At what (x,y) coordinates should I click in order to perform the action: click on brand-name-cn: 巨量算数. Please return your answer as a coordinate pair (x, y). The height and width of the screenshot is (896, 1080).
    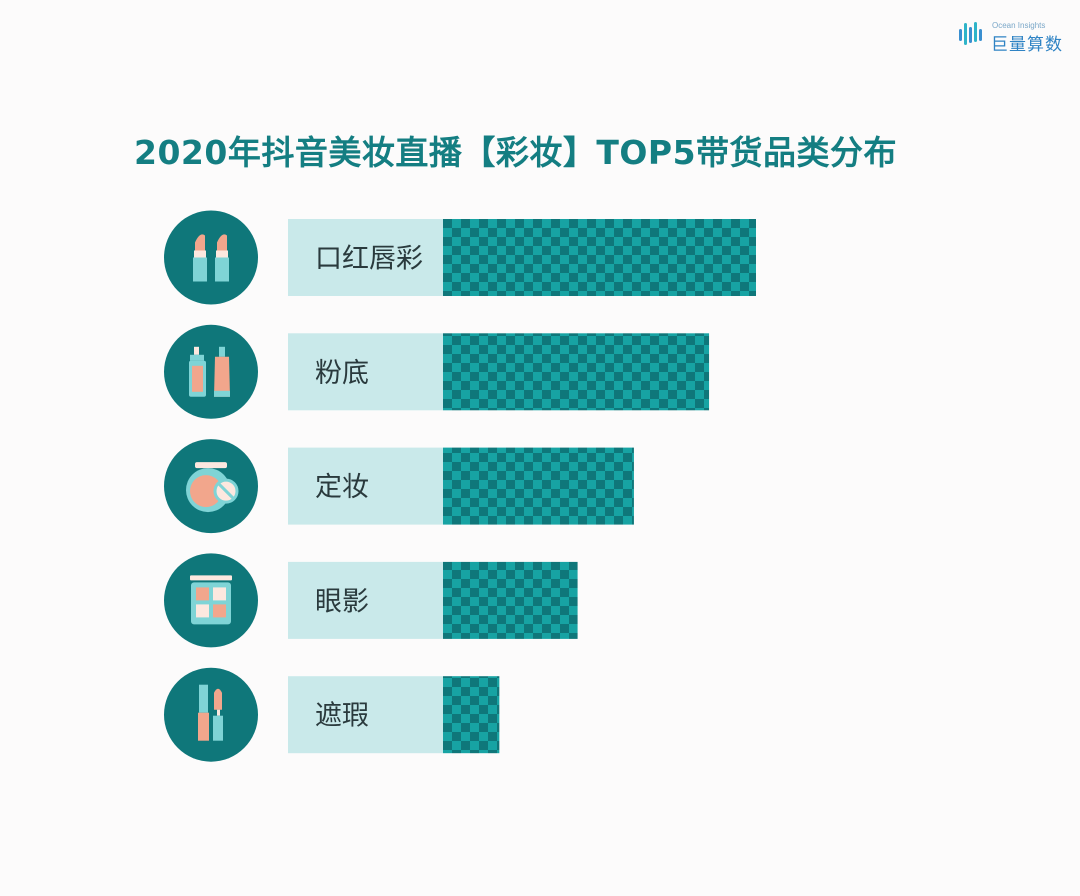
    Looking at the image, I should click on (1027, 45).